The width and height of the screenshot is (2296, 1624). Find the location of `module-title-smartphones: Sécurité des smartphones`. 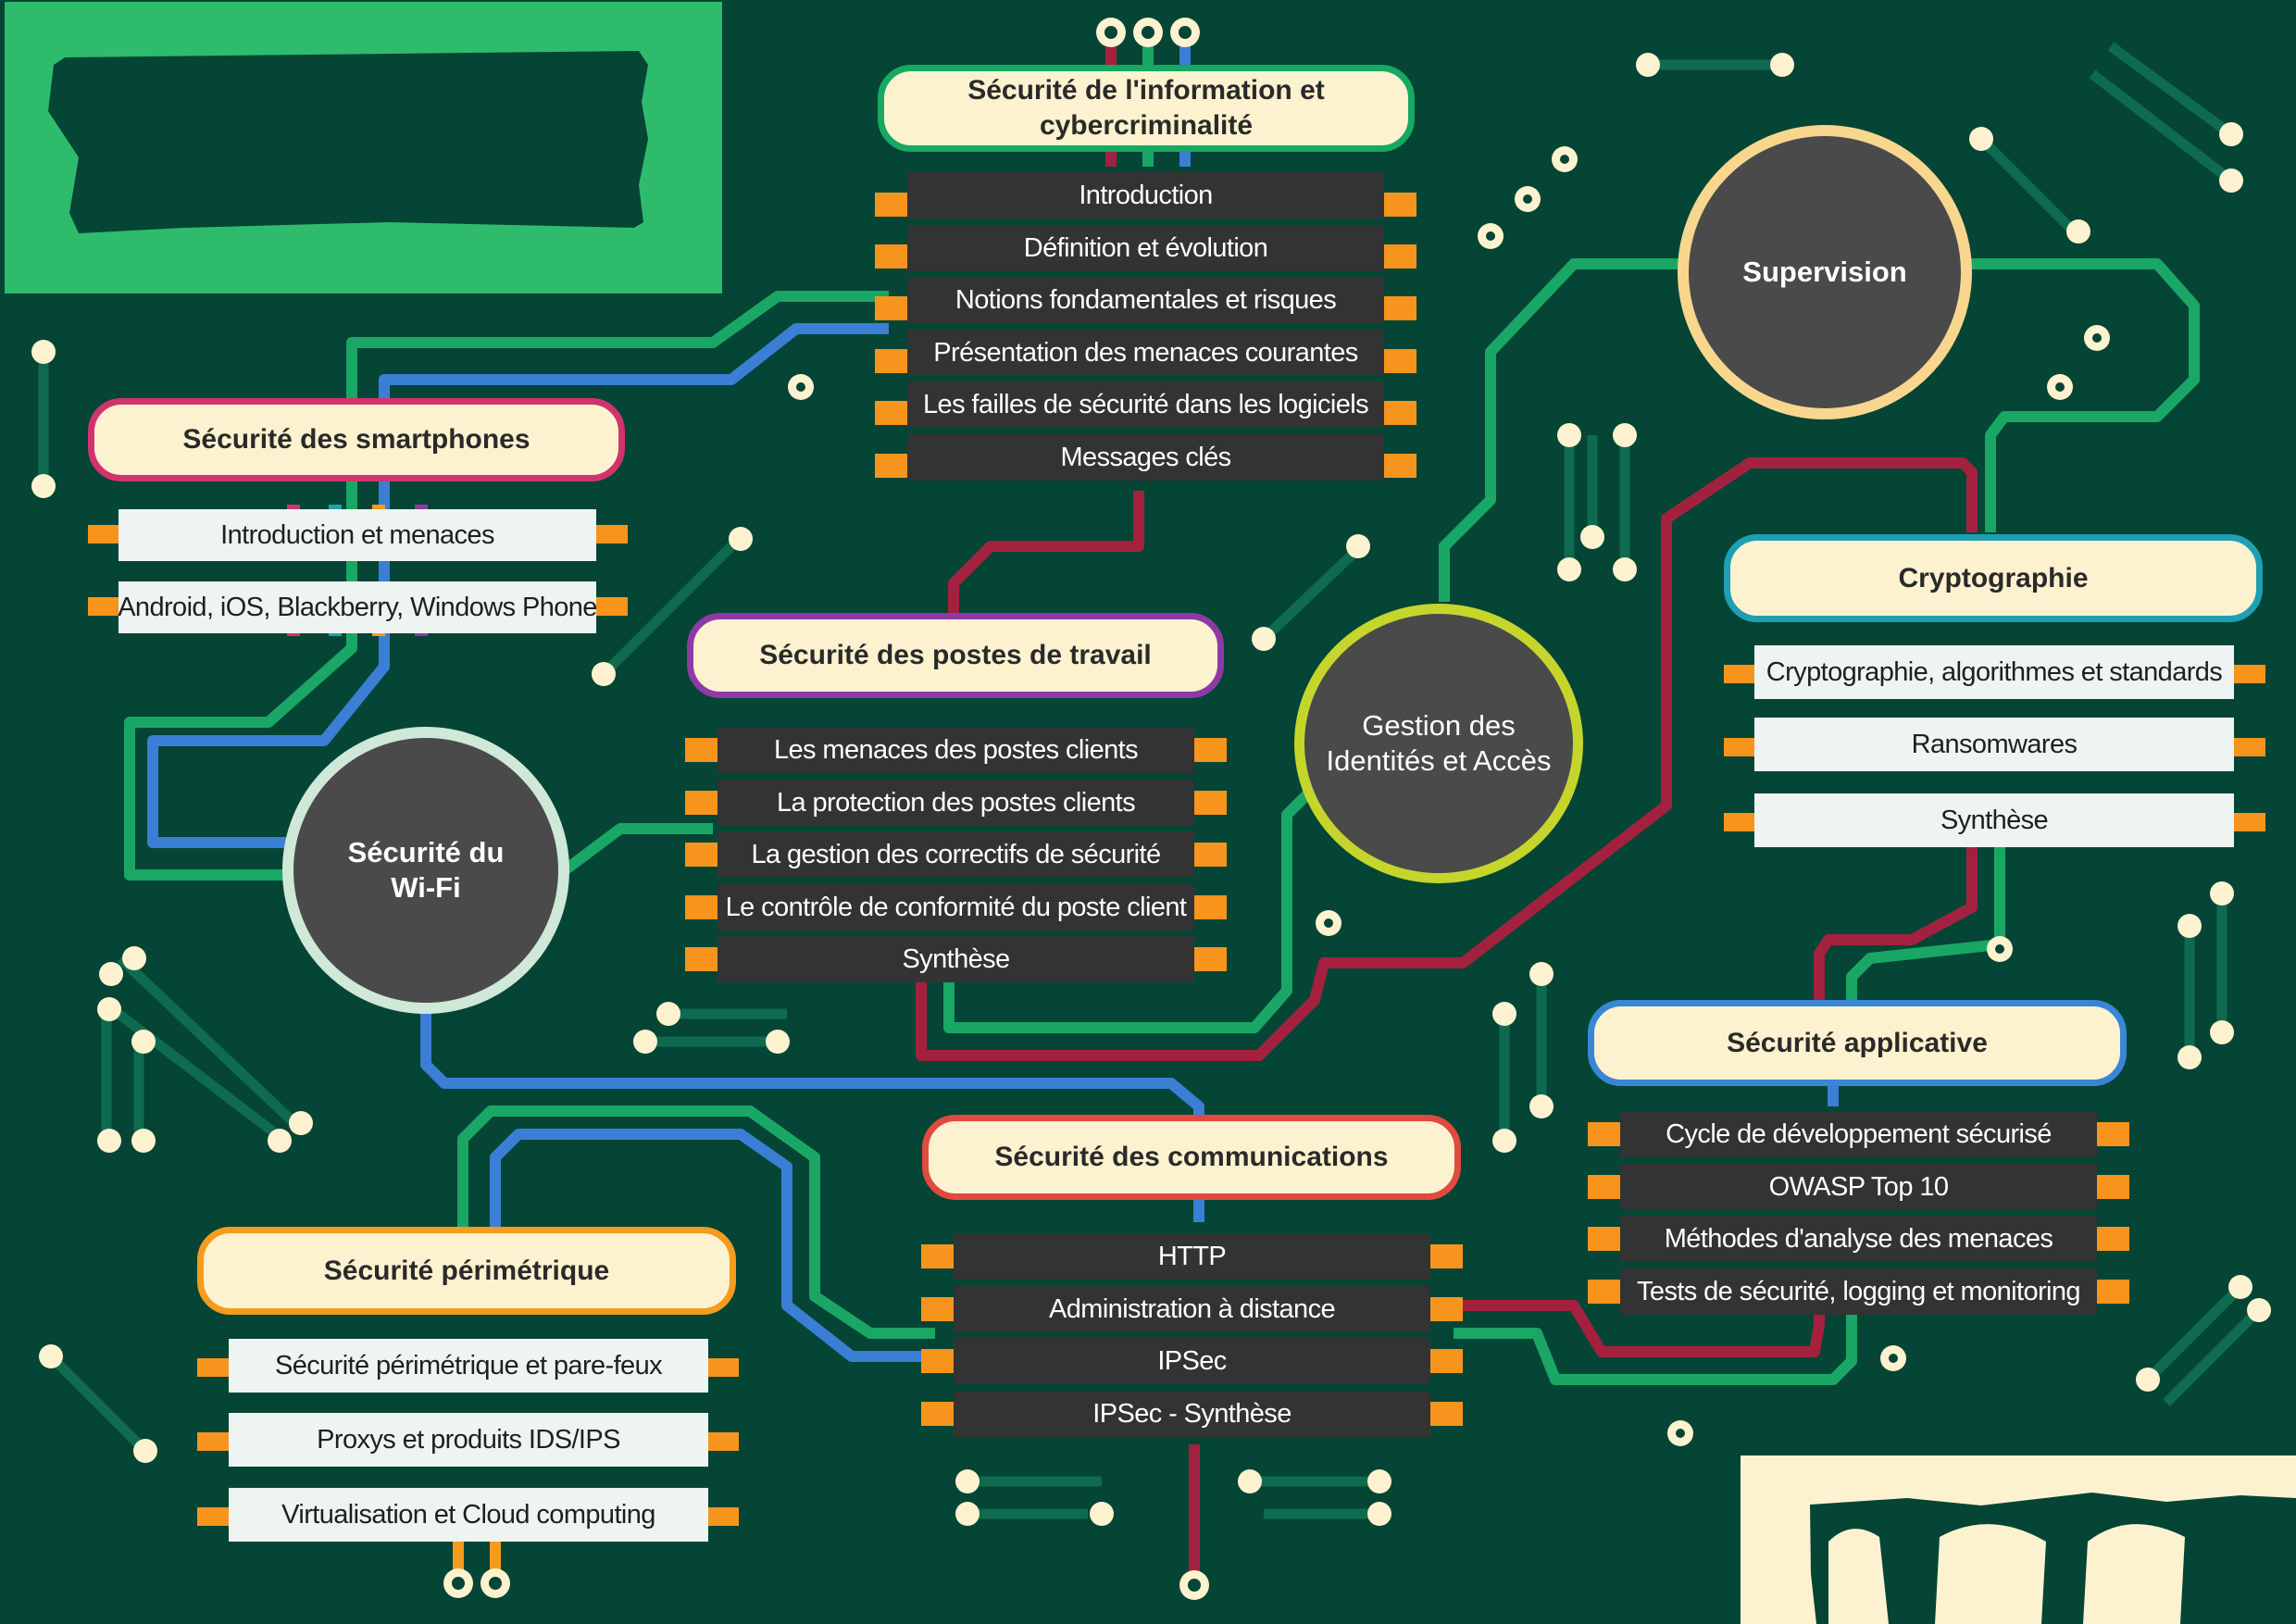

module-title-smartphones: Sécurité des smartphones is located at coordinates (356, 439).